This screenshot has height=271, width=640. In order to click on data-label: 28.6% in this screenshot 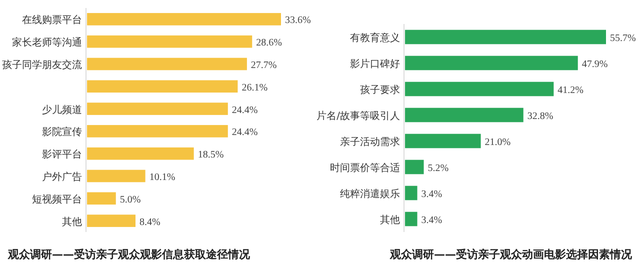, I will do `click(269, 43)`.